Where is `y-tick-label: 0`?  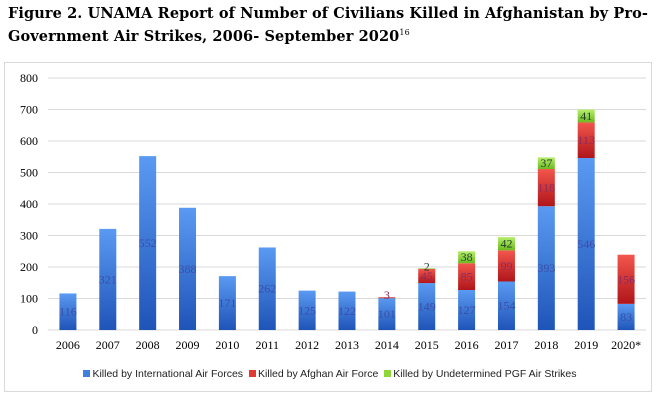
y-tick-label: 0 is located at coordinates (35, 330).